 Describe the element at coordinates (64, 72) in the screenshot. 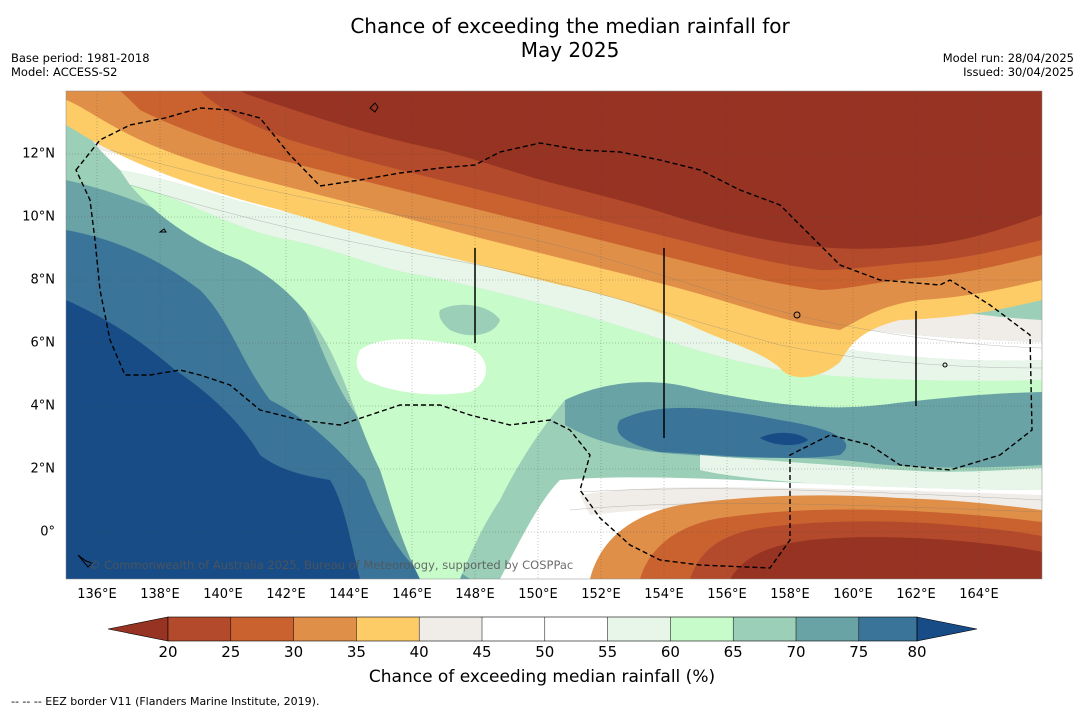

I see `model-name: Model: ACCESS-S2` at that location.